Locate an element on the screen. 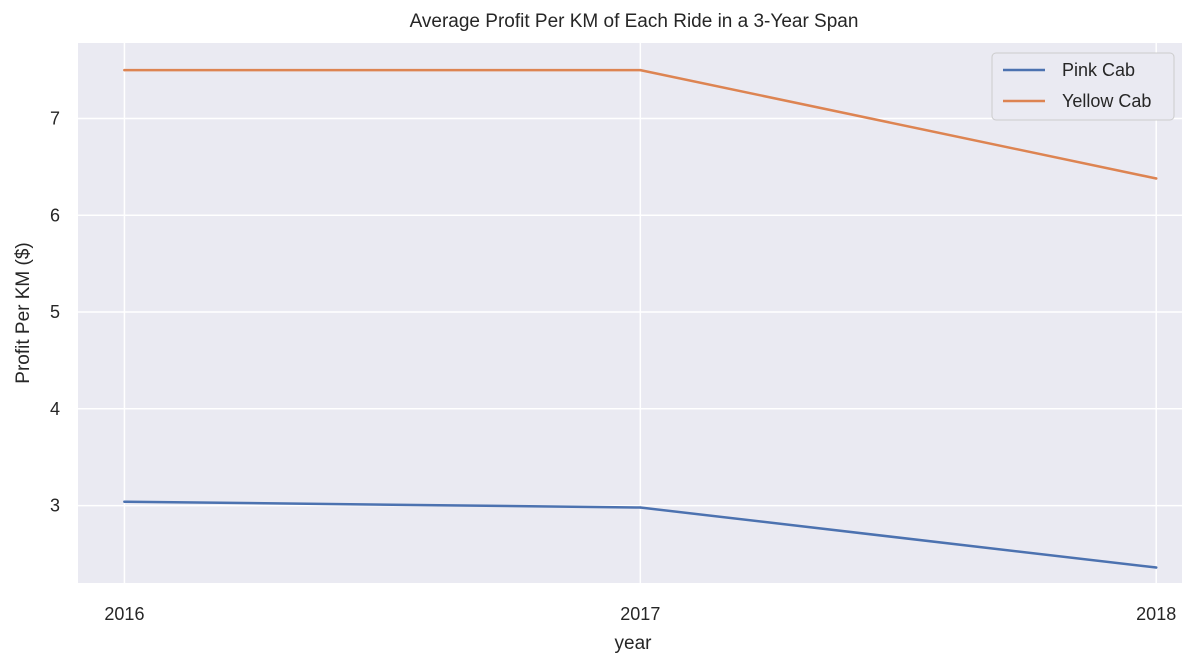 Image resolution: width=1204 pixels, height=666 pixels. x-axis-ticks: 2016 2017 2018 is located at coordinates (640, 614).